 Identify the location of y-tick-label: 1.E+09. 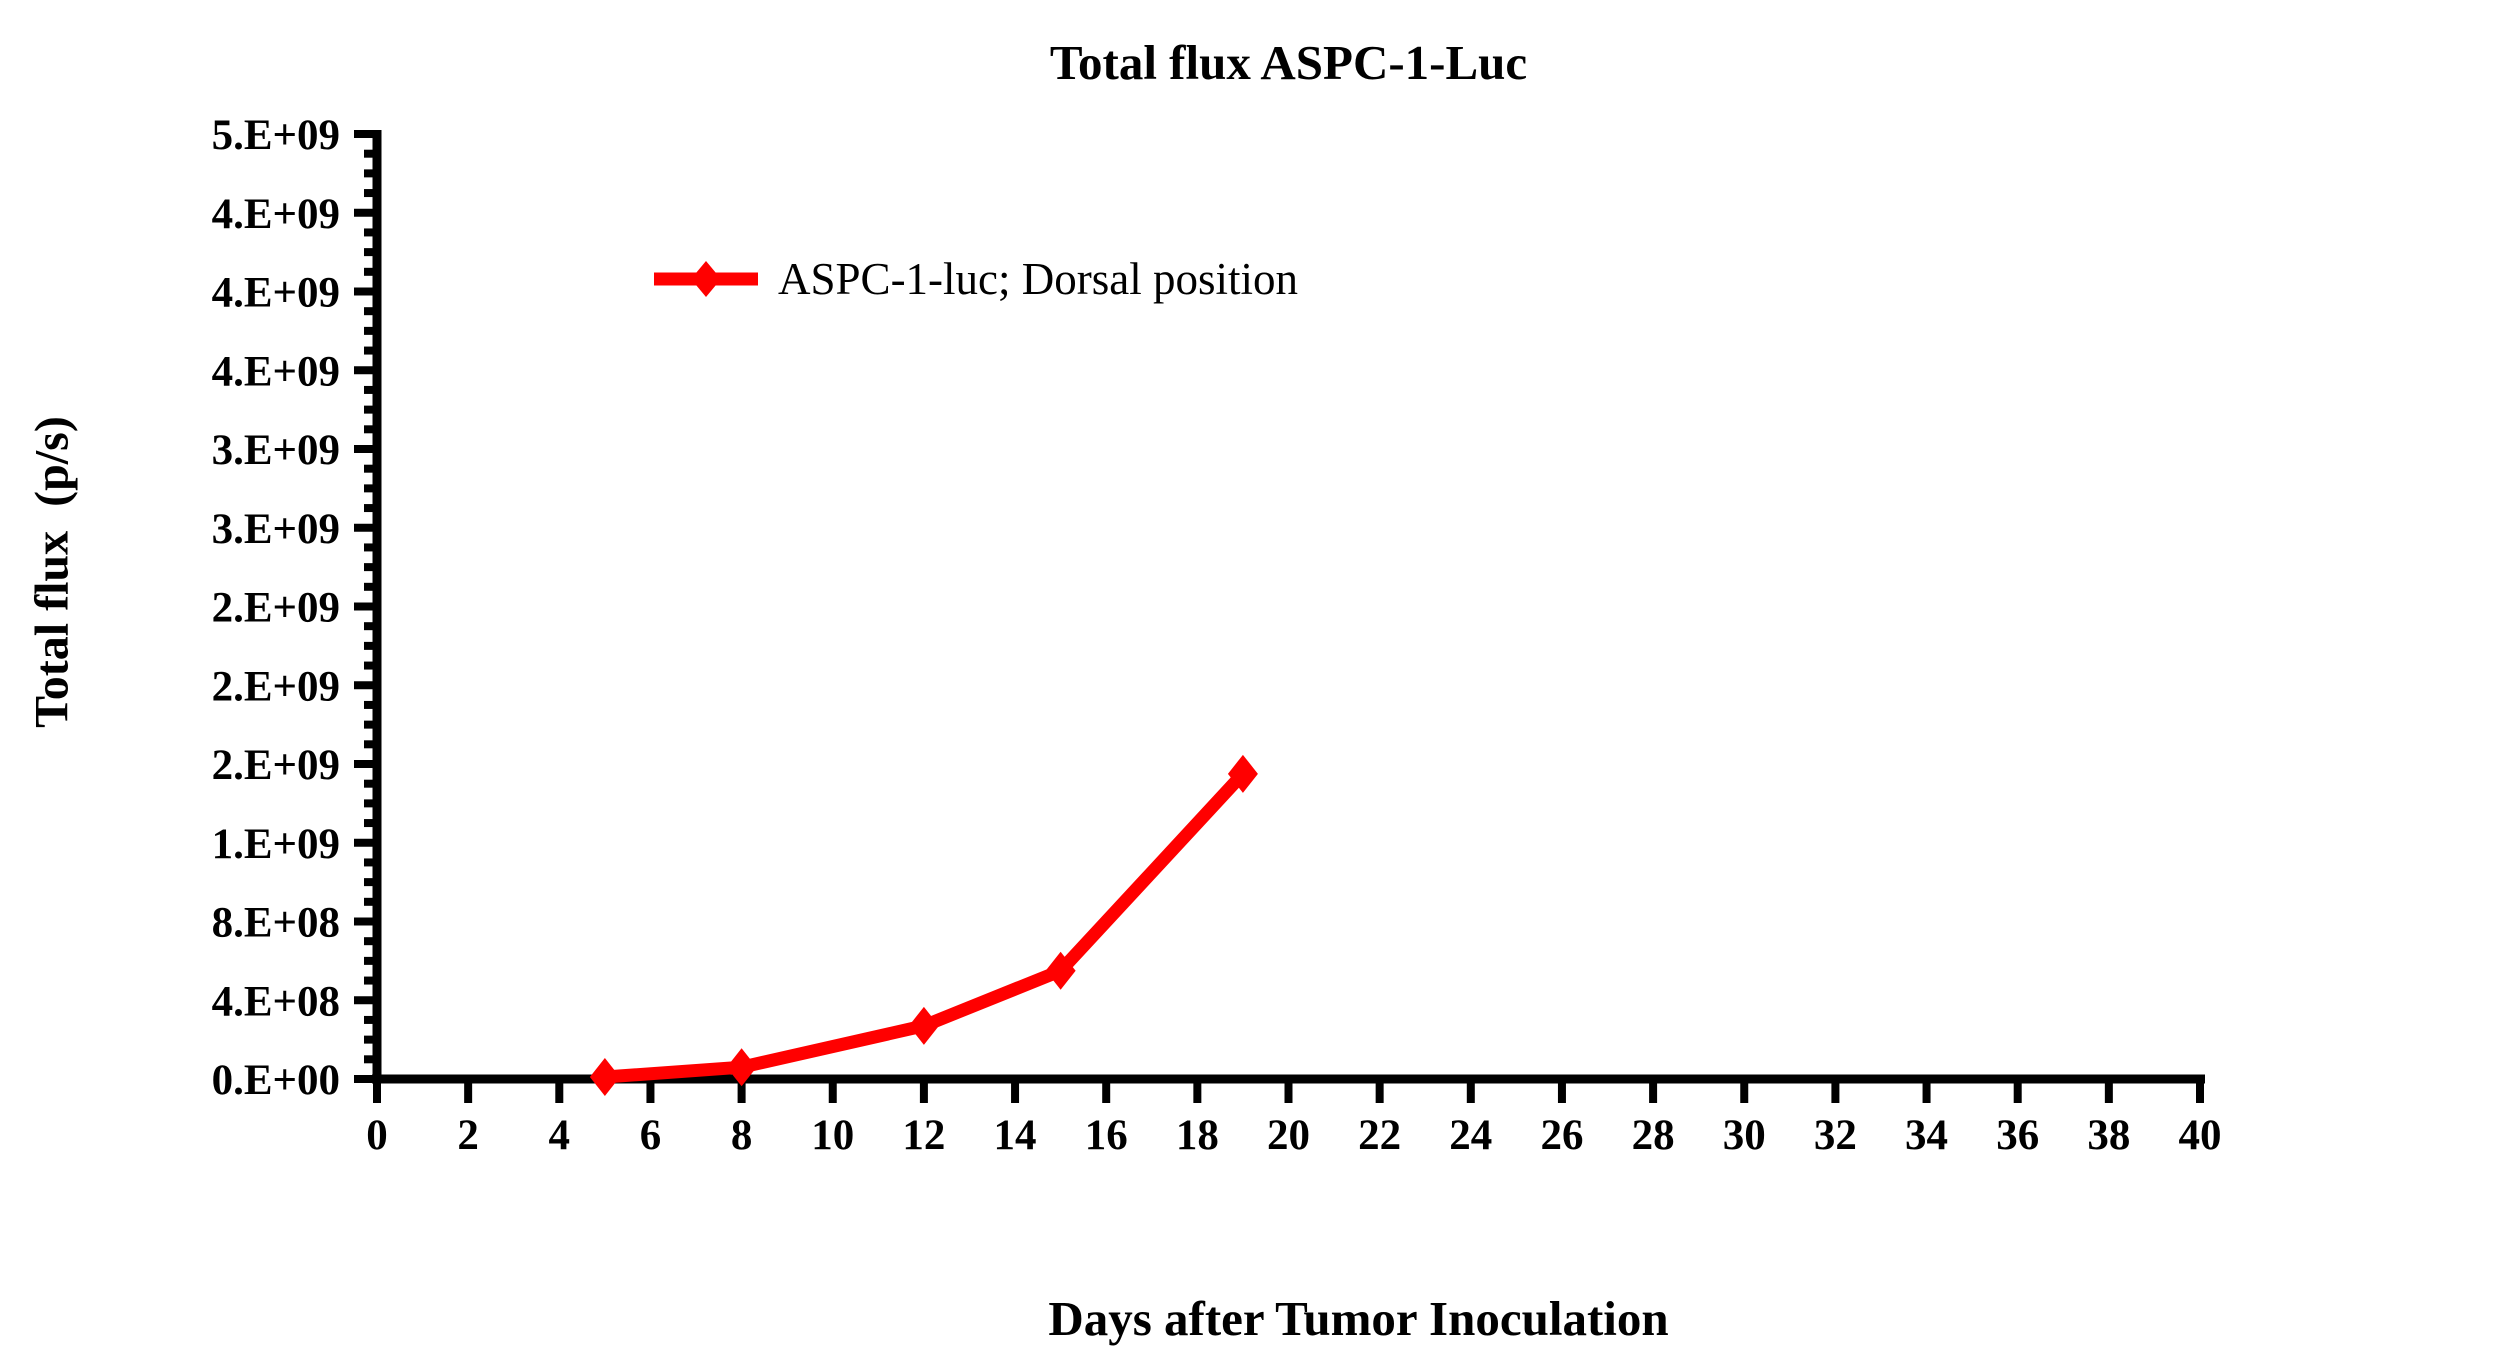
(276, 844).